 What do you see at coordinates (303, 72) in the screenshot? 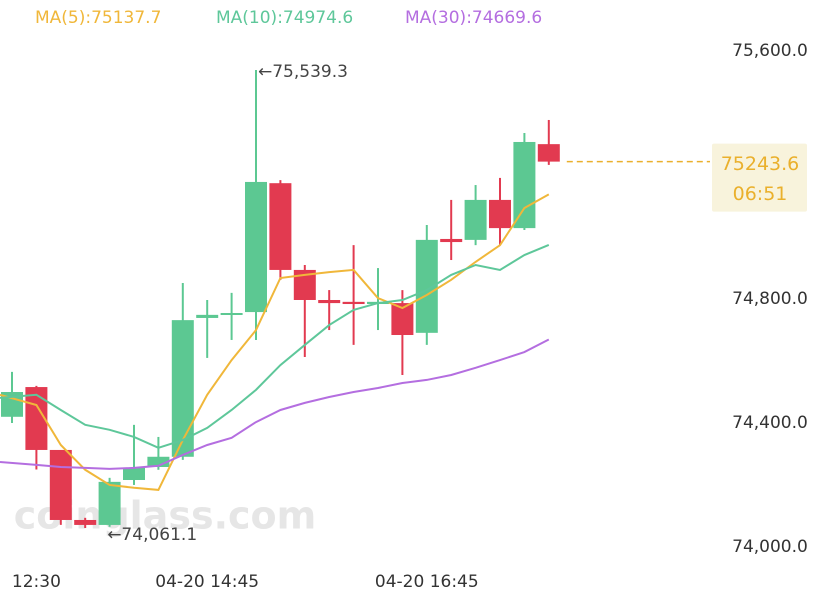
I see `high-annotation: ←75,539.3` at bounding box center [303, 72].